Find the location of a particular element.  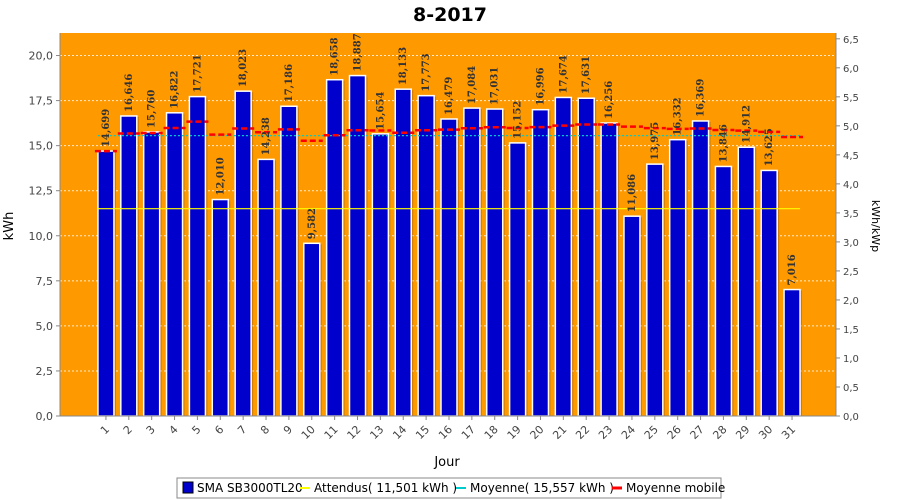

data-label: 18,658 is located at coordinates (335, 56).